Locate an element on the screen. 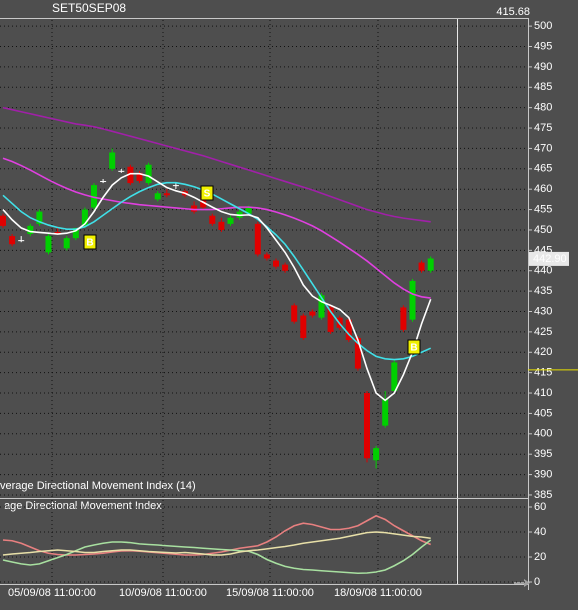 The width and height of the screenshot is (578, 610). last-price-label: 442.90 is located at coordinates (550, 259).